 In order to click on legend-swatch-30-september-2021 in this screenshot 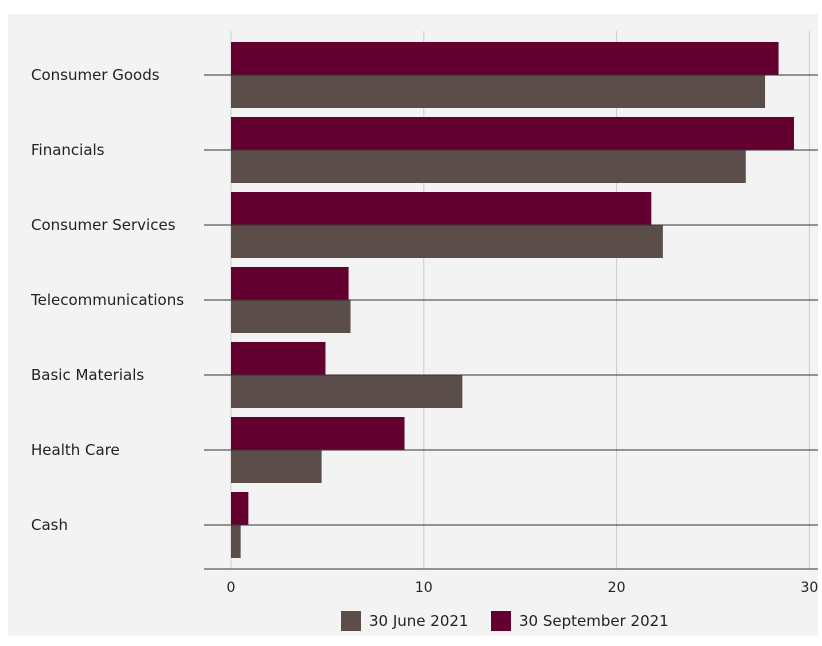, I will do `click(501, 621)`.